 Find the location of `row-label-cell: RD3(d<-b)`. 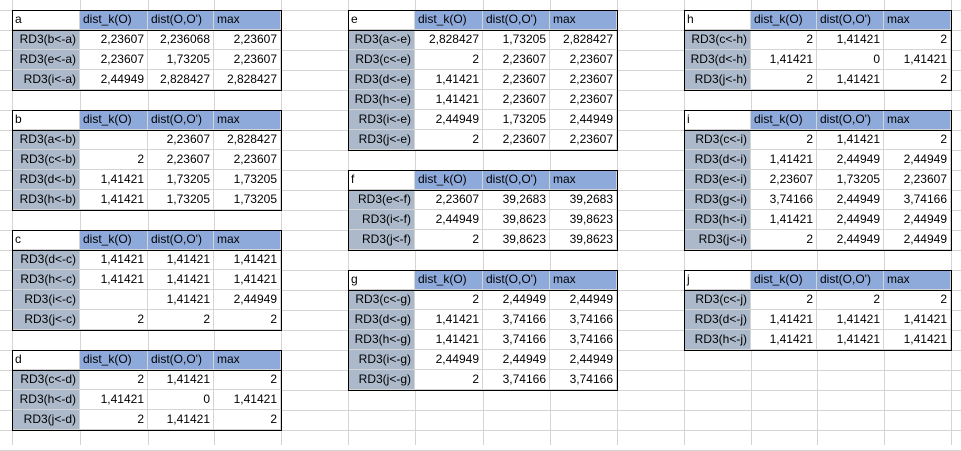

row-label-cell: RD3(d<-b) is located at coordinates (46, 180).